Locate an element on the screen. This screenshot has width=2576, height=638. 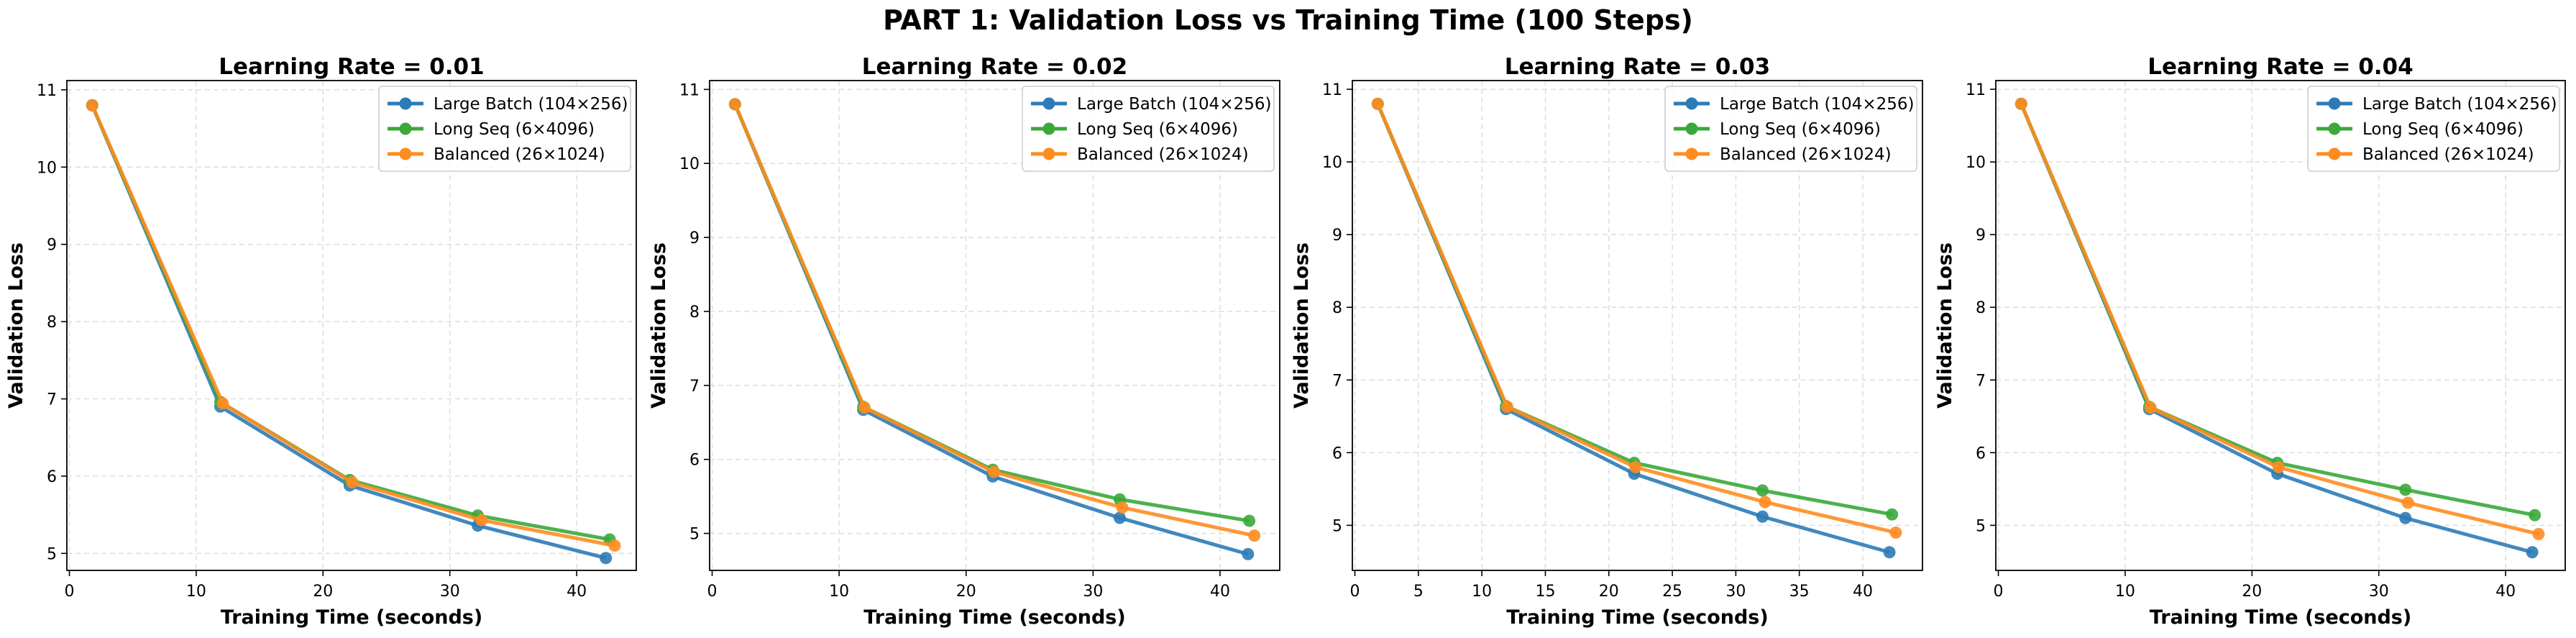
x-tick-label: 25 is located at coordinates (1672, 592).